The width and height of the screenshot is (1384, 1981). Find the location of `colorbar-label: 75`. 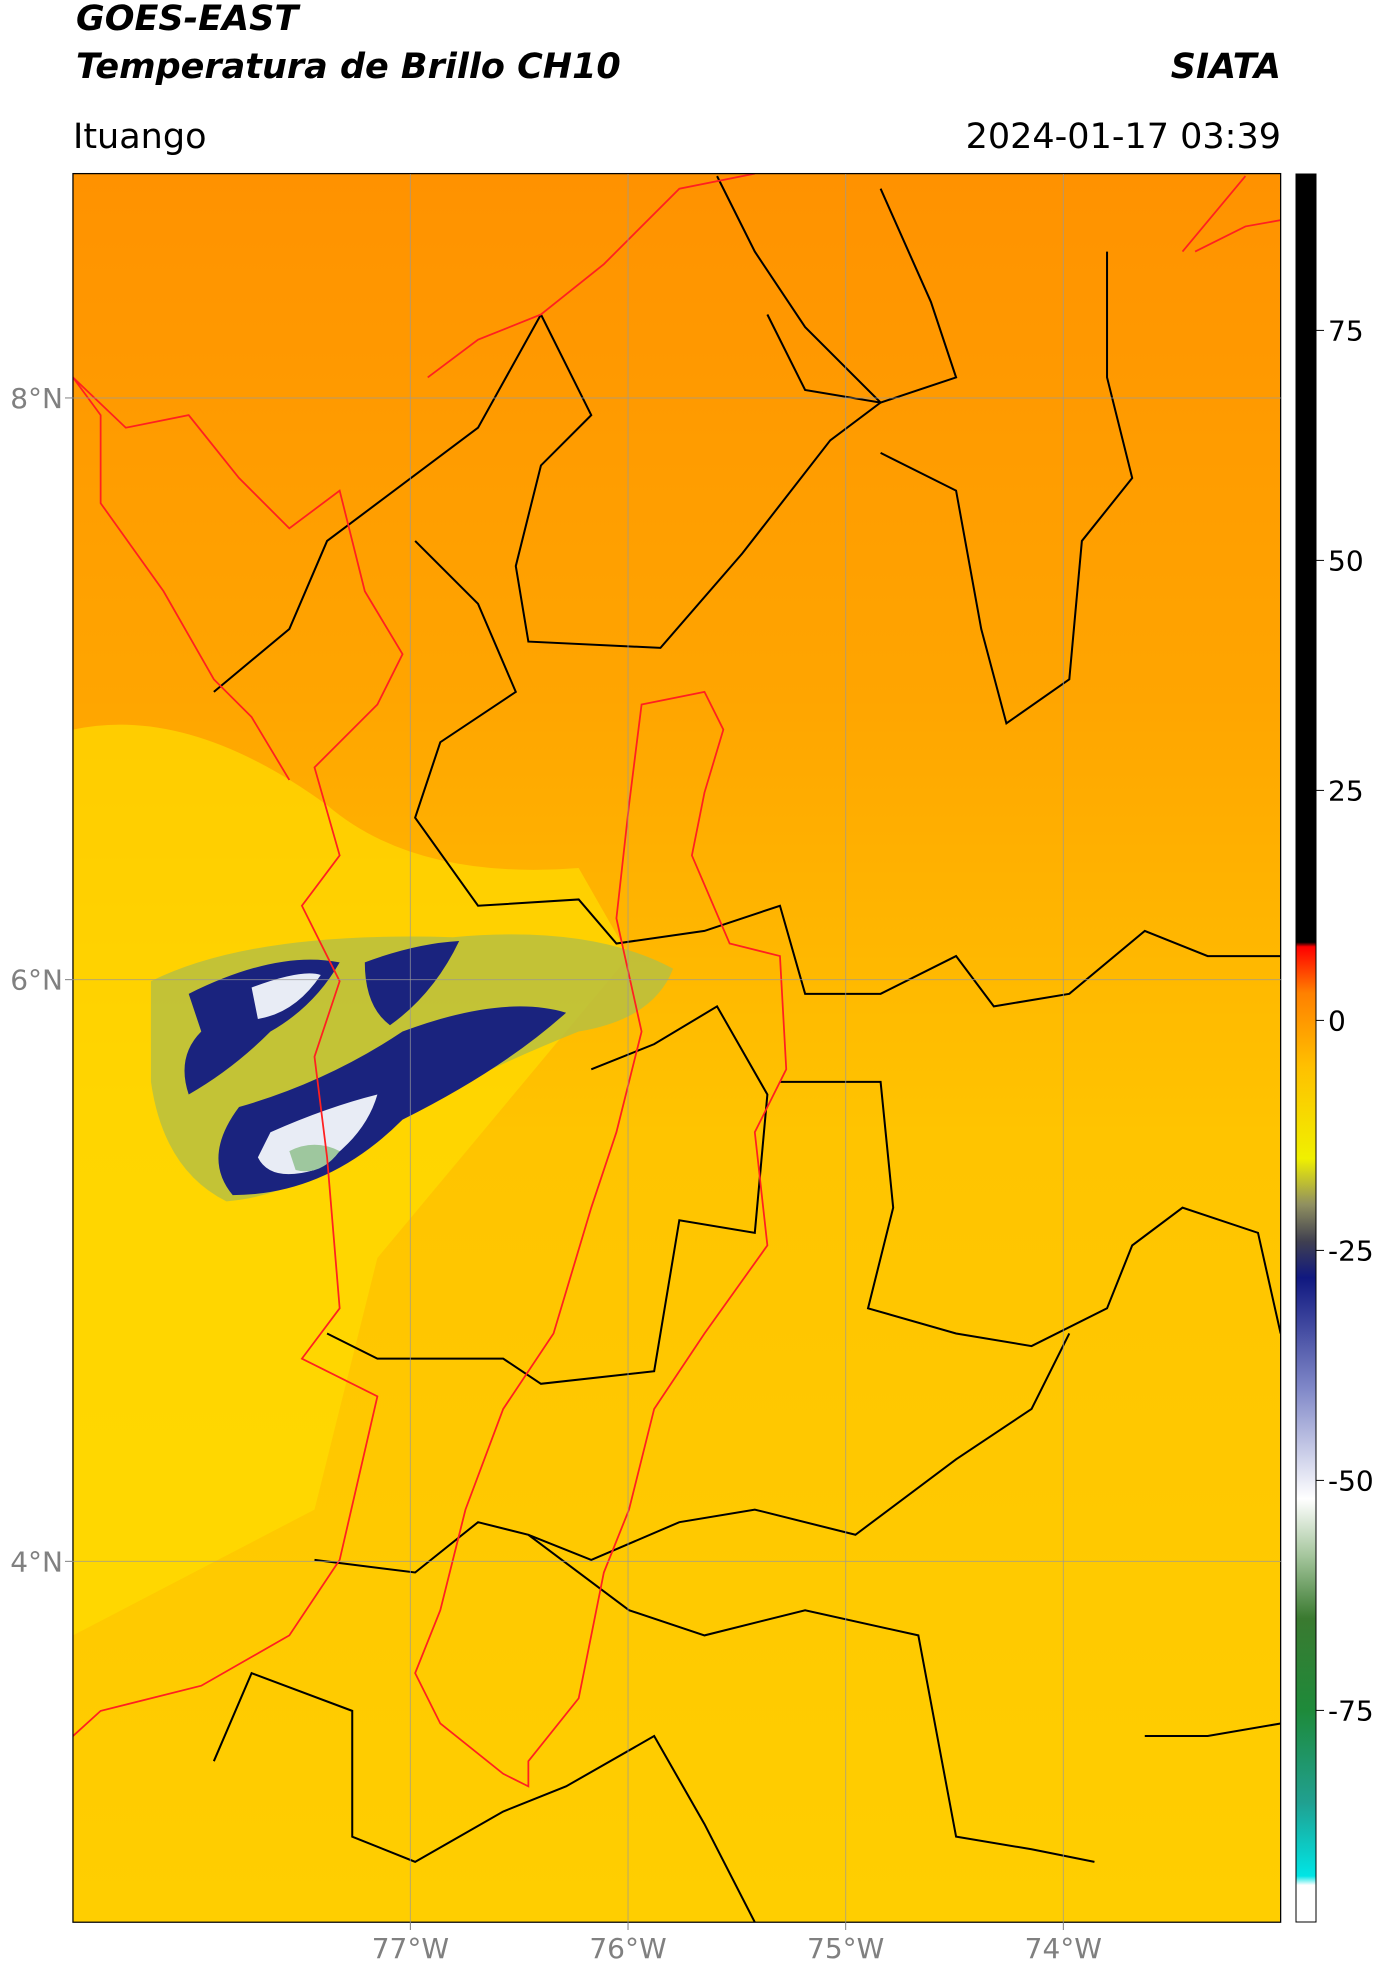

colorbar-label: 75 is located at coordinates (1346, 330).